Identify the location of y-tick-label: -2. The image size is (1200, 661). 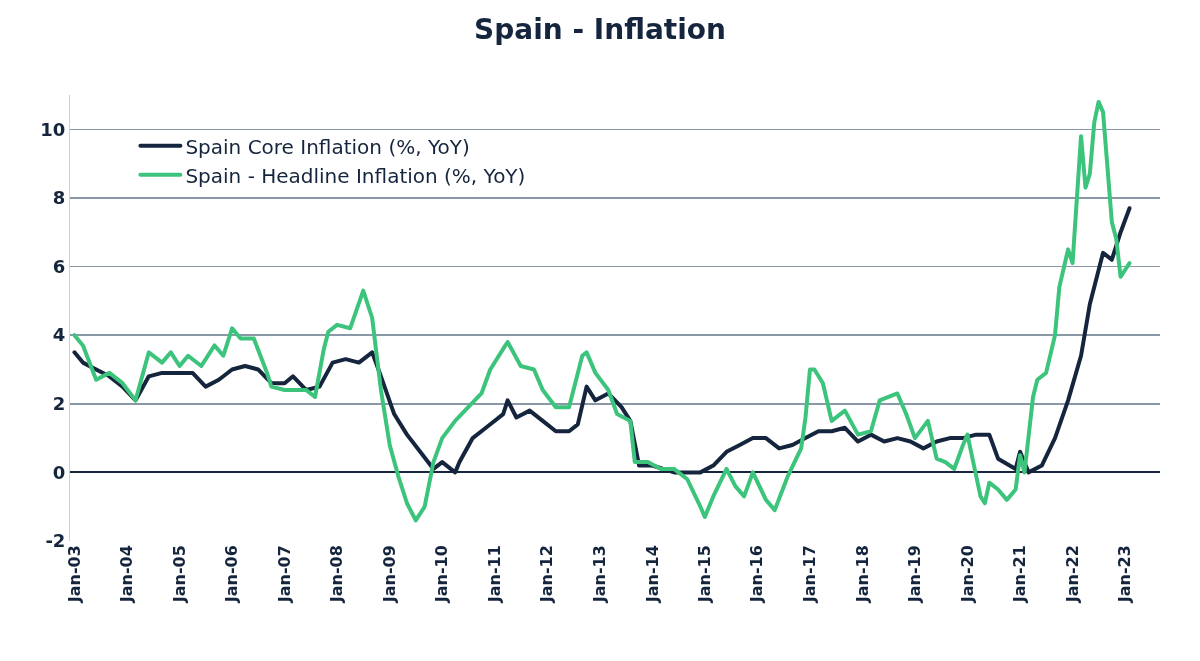
(55, 541).